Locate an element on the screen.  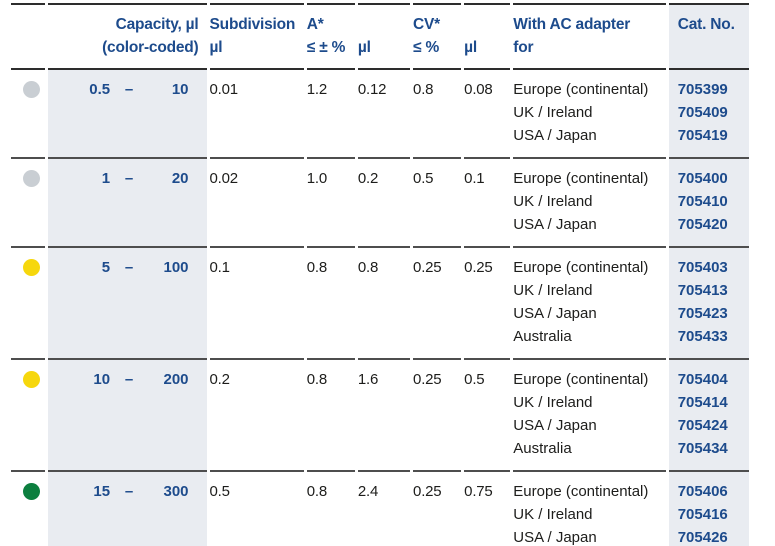
cat-no-cell: 705403 705413 705423 705433 is located at coordinates (708, 304).